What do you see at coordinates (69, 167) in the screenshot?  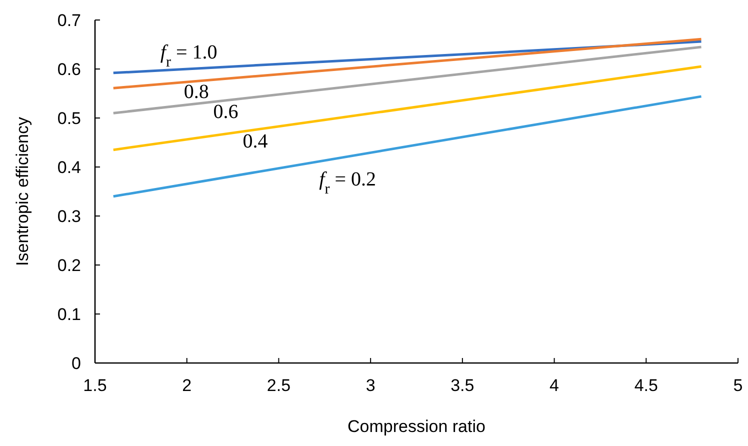 I see `y-tick-label: 0.4` at bounding box center [69, 167].